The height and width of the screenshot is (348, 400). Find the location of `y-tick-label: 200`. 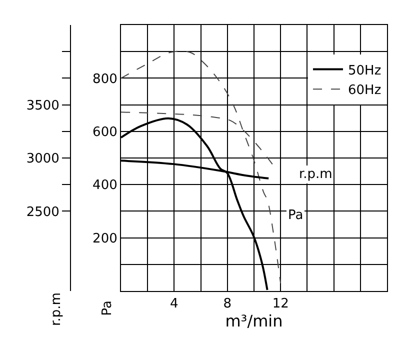

y-tick-label: 200 is located at coordinates (105, 238).